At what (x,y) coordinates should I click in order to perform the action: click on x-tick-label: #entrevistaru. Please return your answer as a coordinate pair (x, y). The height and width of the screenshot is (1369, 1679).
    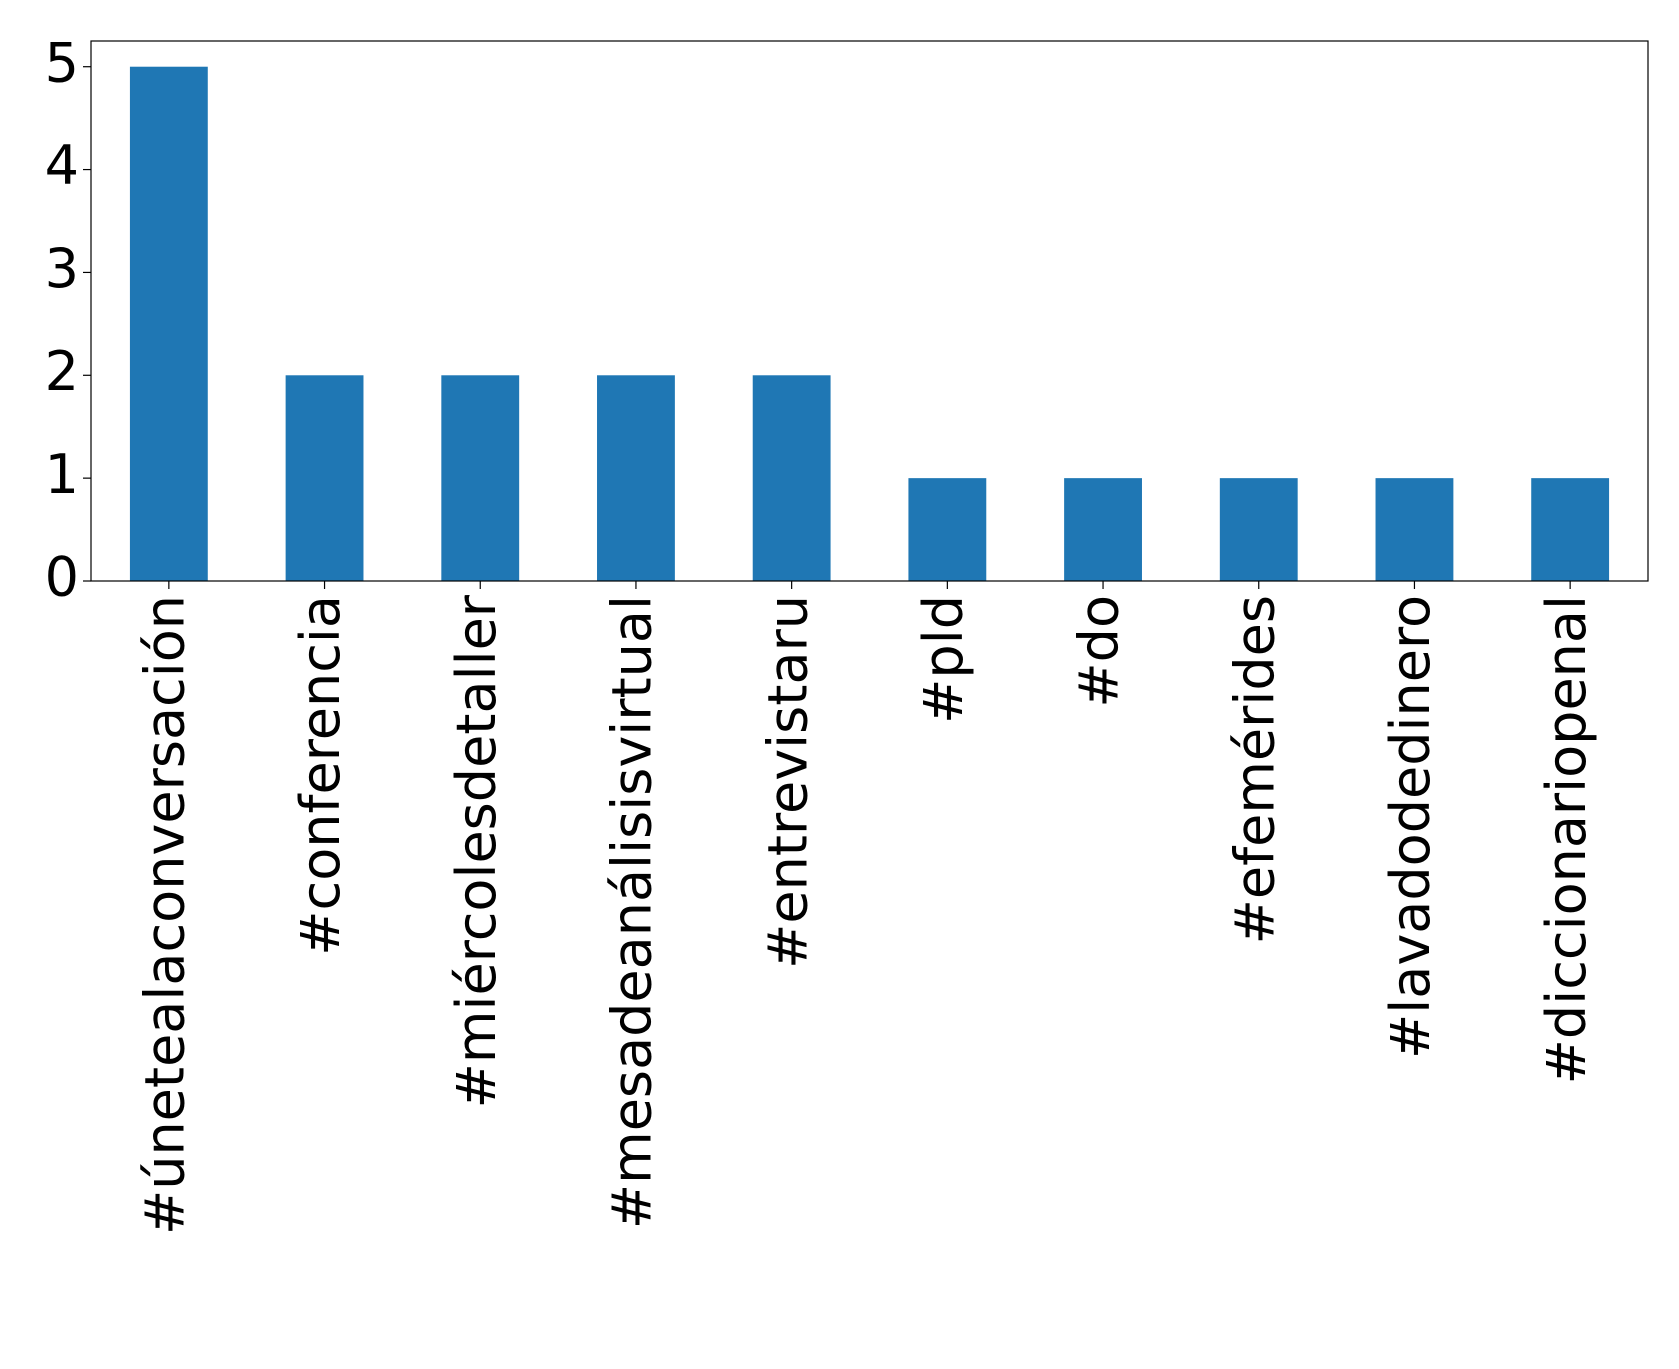
    Looking at the image, I should click on (787, 782).